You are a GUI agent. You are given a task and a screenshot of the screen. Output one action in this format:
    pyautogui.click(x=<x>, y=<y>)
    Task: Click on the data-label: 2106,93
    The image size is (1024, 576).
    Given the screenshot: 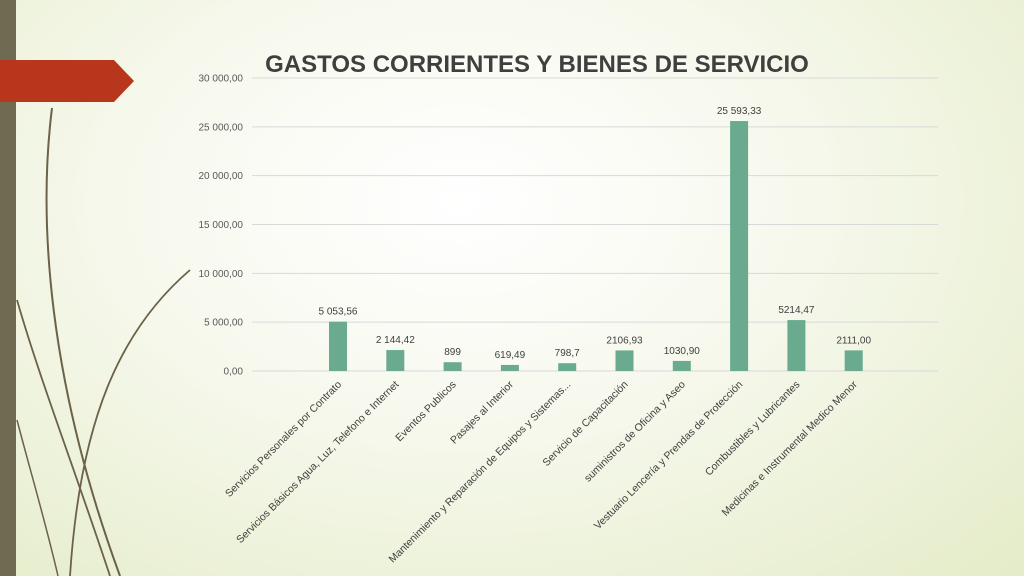 What is the action you would take?
    pyautogui.click(x=624, y=340)
    